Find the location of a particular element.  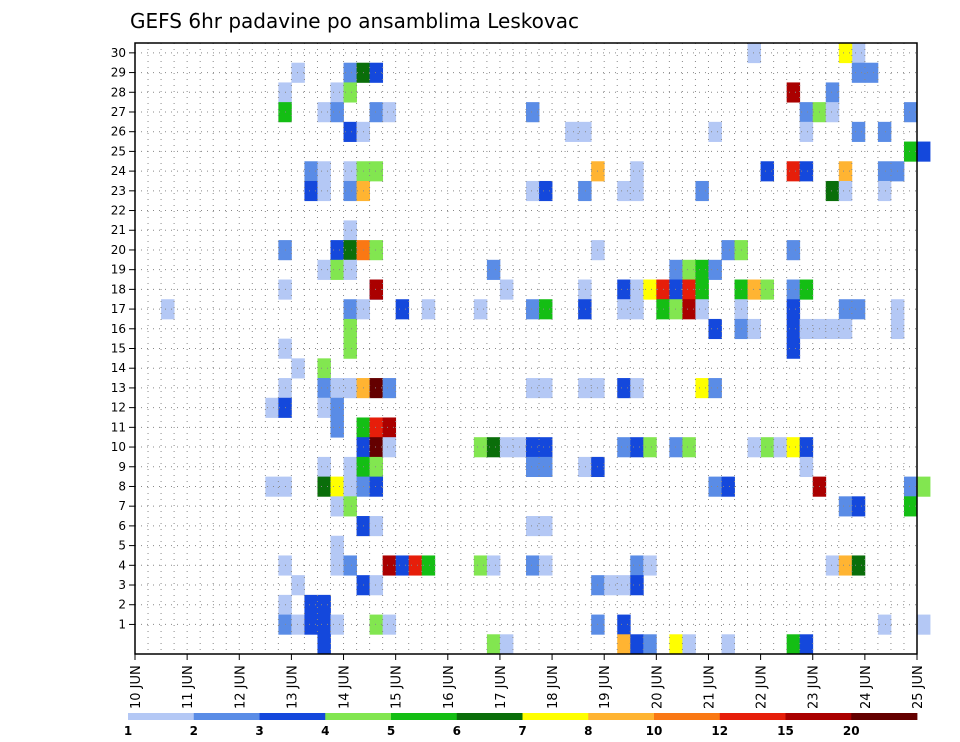

legend-label: 10 is located at coordinates (654, 731).